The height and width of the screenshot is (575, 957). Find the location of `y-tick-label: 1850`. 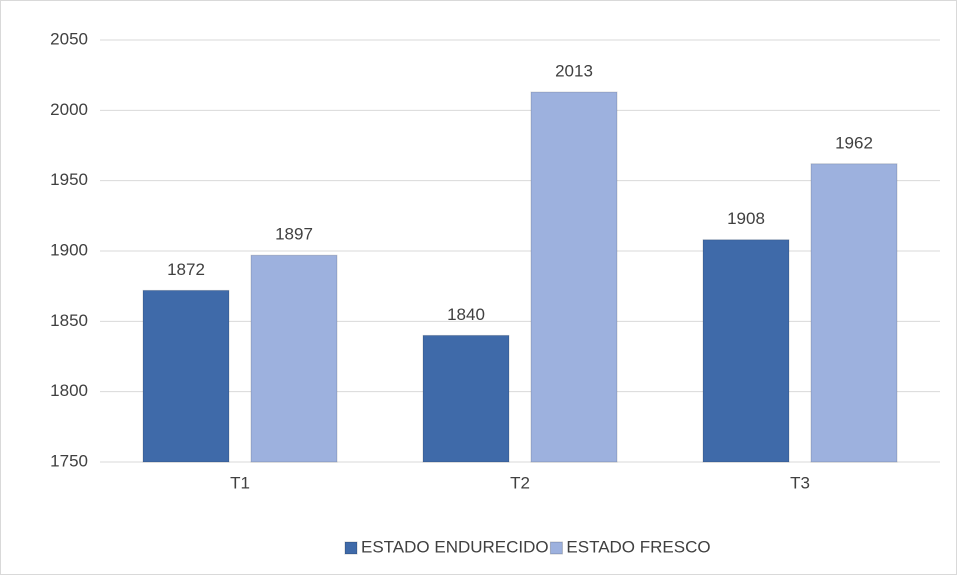

y-tick-label: 1850 is located at coordinates (69, 320).